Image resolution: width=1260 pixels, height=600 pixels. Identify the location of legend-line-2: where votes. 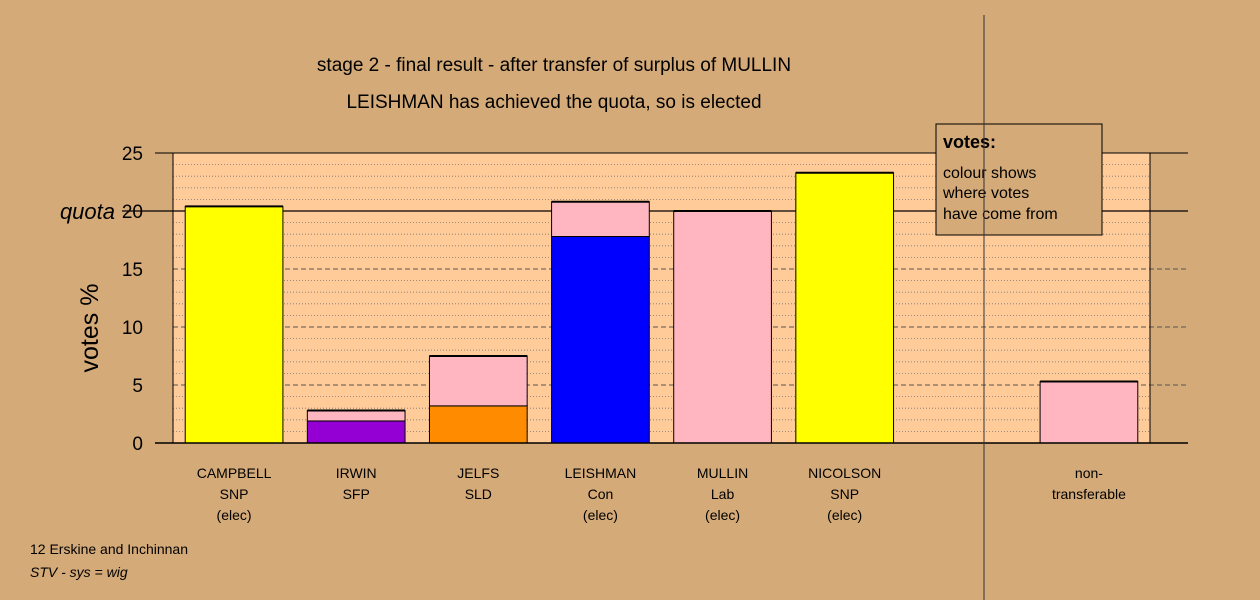
(985, 193).